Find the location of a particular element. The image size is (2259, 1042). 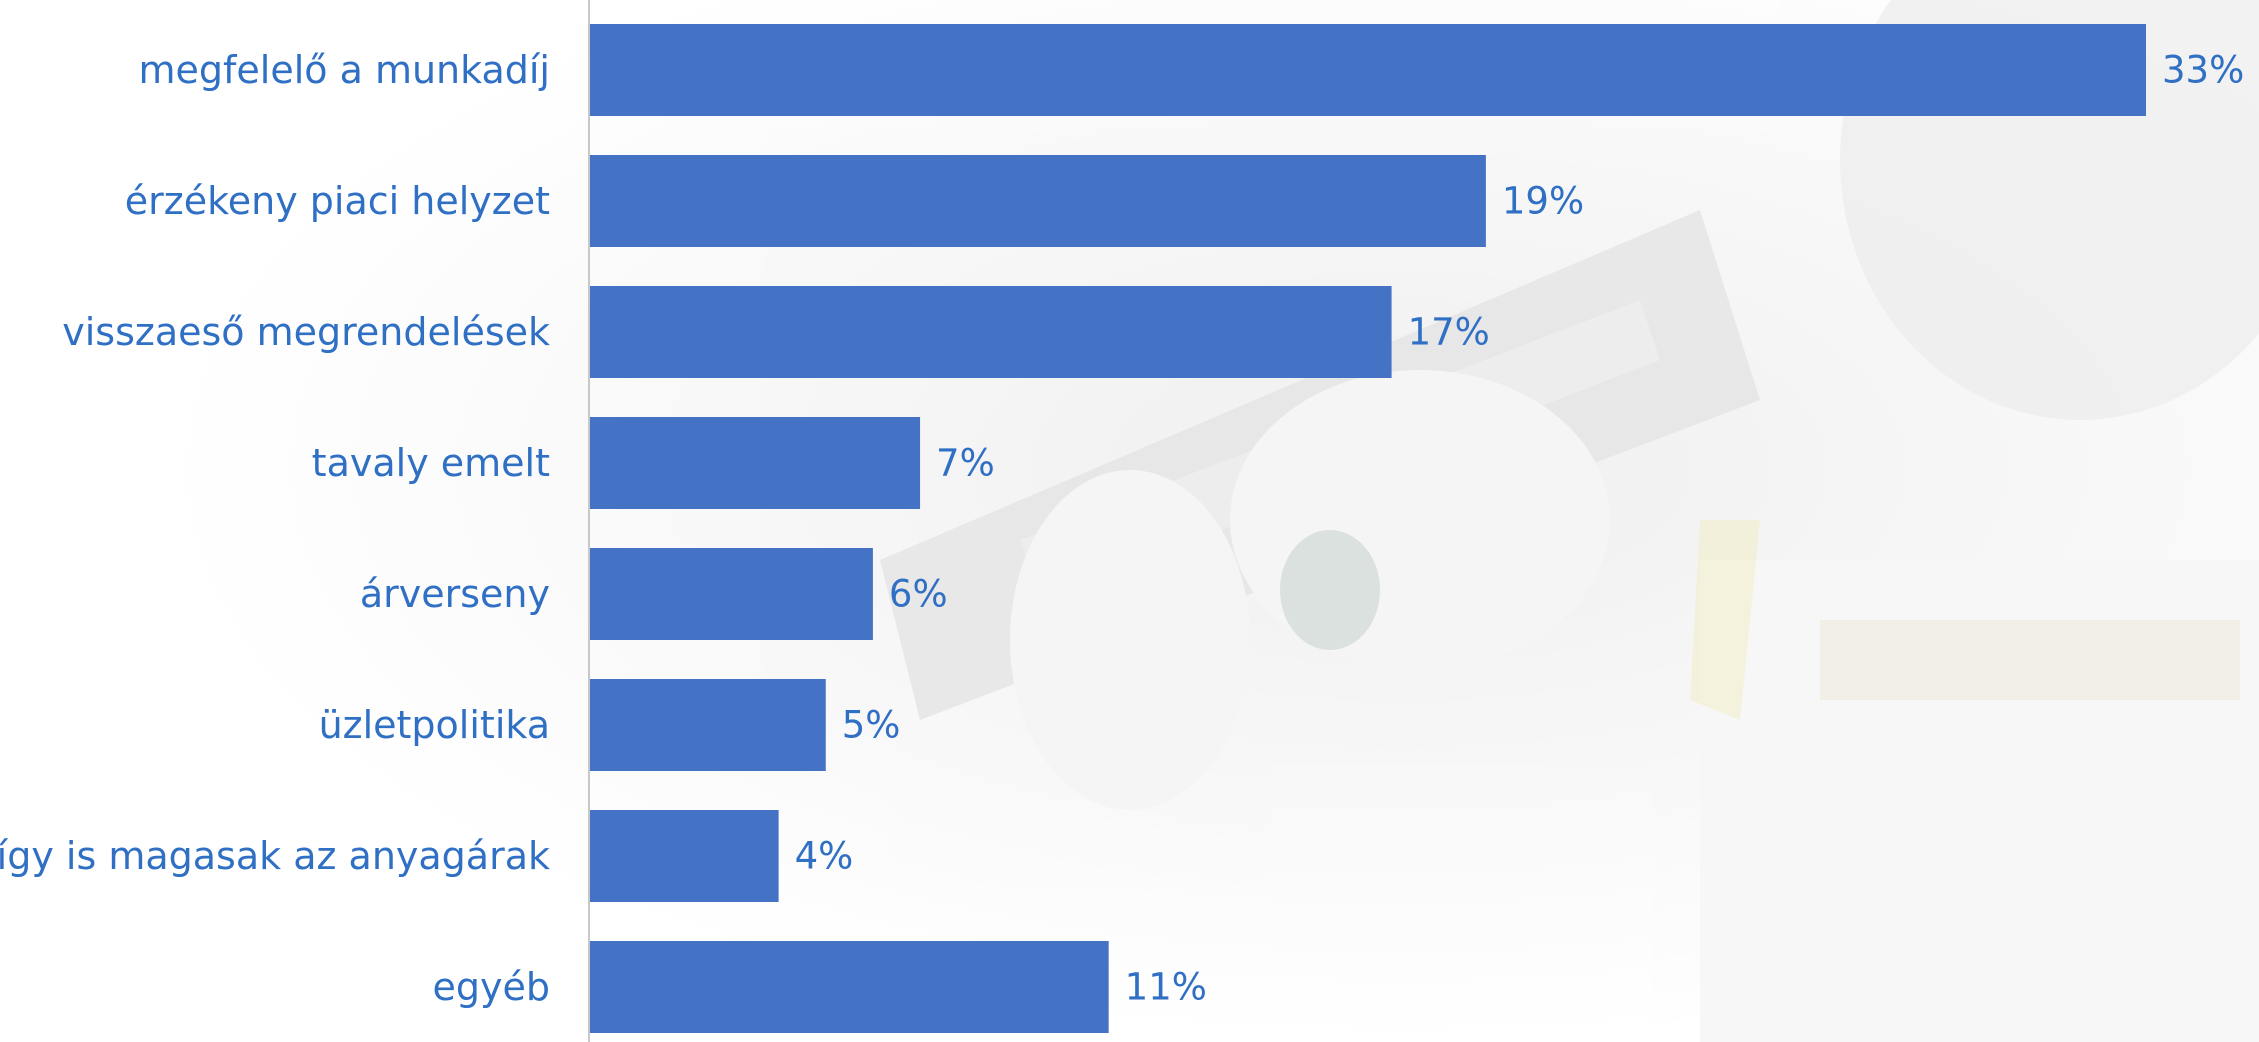

value-label: 5% is located at coordinates (871, 725).